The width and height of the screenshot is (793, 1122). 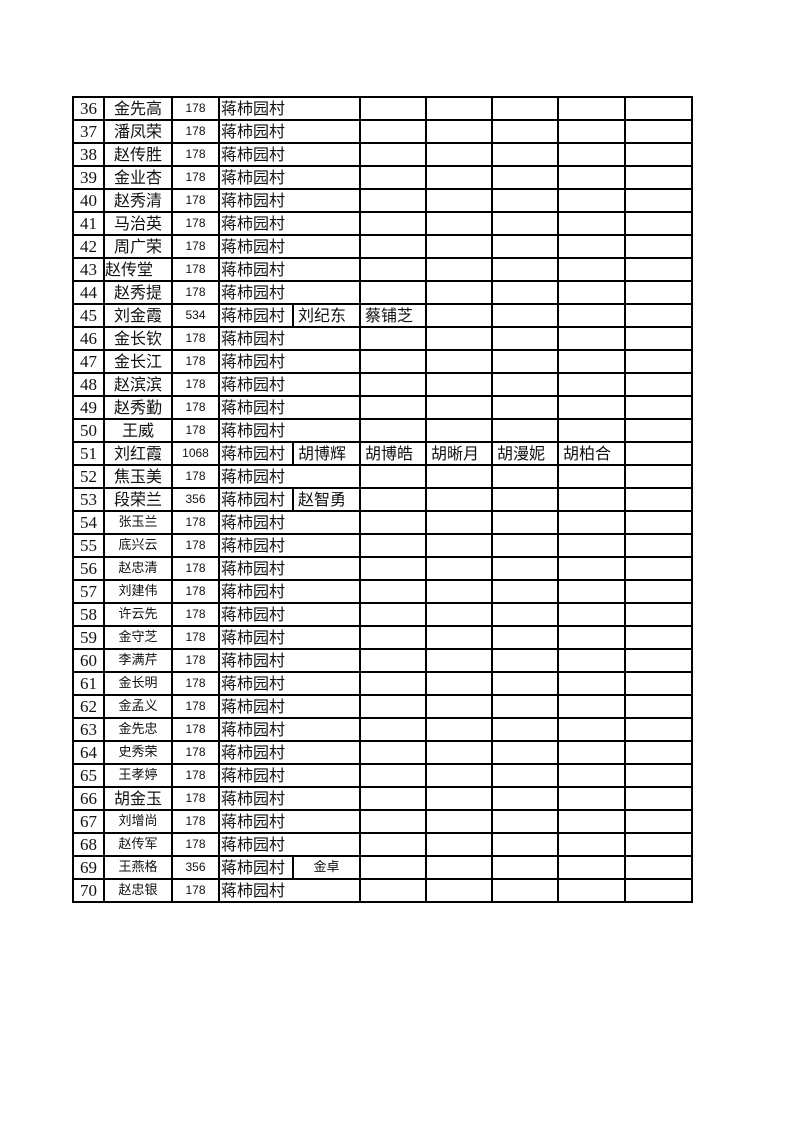 I want to click on row-number-cell: 68, so click(x=88, y=844).